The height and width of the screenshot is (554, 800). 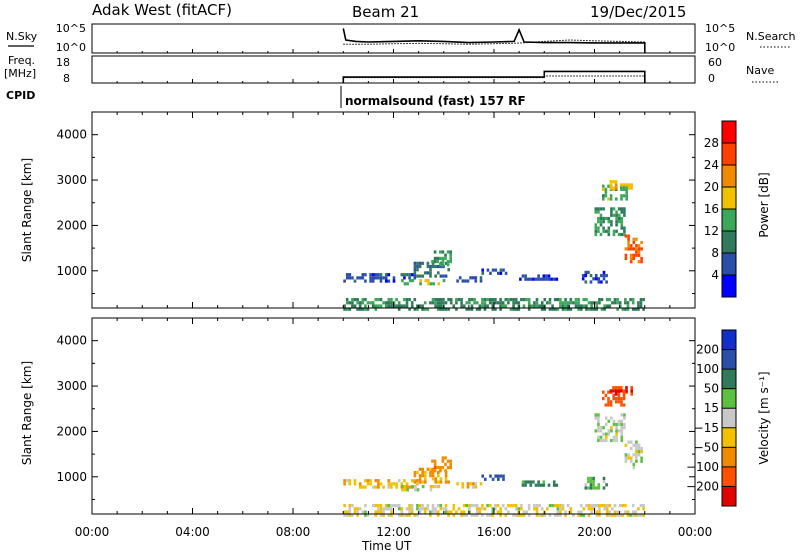 What do you see at coordinates (401, 38) in the screenshot?
I see `noise-panel: 10^5 10^0 10^5 10^0 N.Sky N.Search` at bounding box center [401, 38].